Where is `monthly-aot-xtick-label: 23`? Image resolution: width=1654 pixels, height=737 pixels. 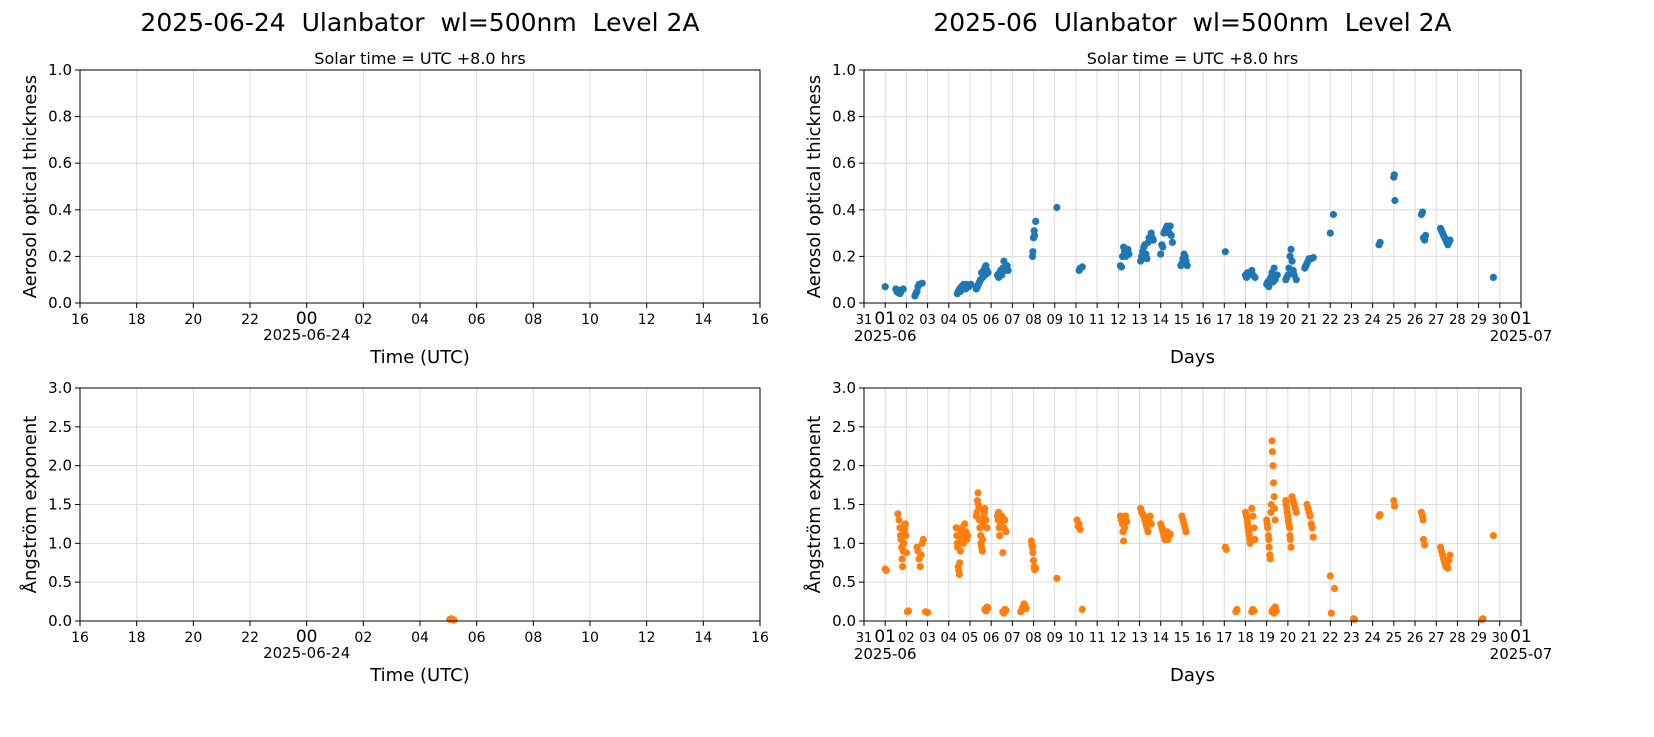
monthly-aot-xtick-label: 23 is located at coordinates (1351, 320).